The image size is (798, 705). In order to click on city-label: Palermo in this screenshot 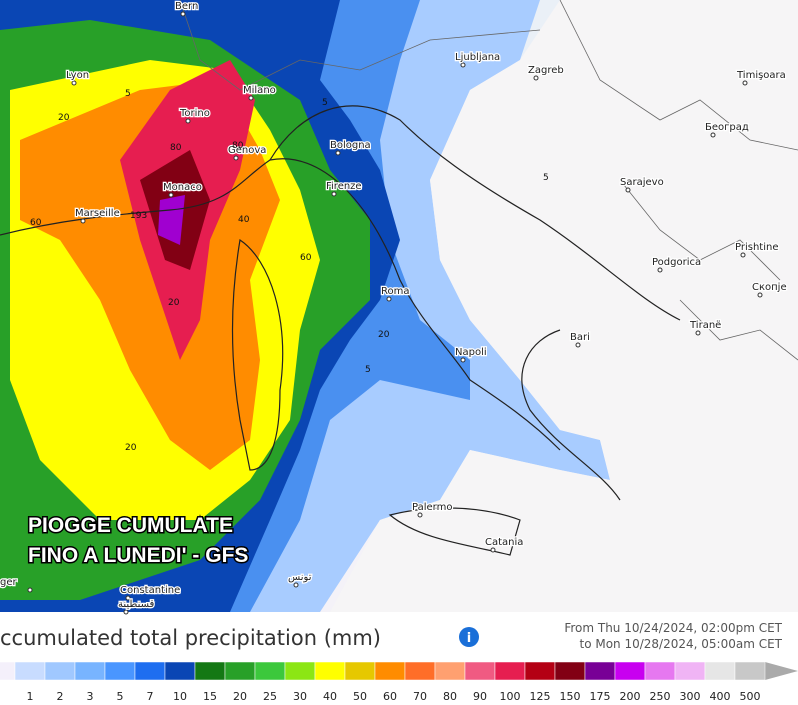, I will do `click(432, 507)`.